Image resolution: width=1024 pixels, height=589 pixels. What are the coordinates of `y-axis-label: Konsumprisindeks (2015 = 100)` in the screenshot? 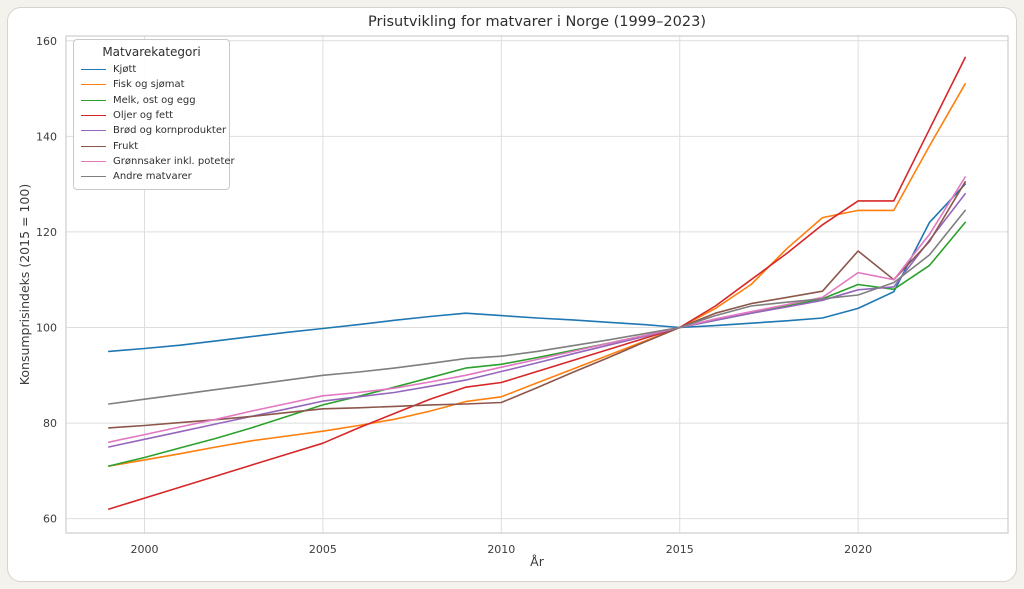 It's located at (24, 284).